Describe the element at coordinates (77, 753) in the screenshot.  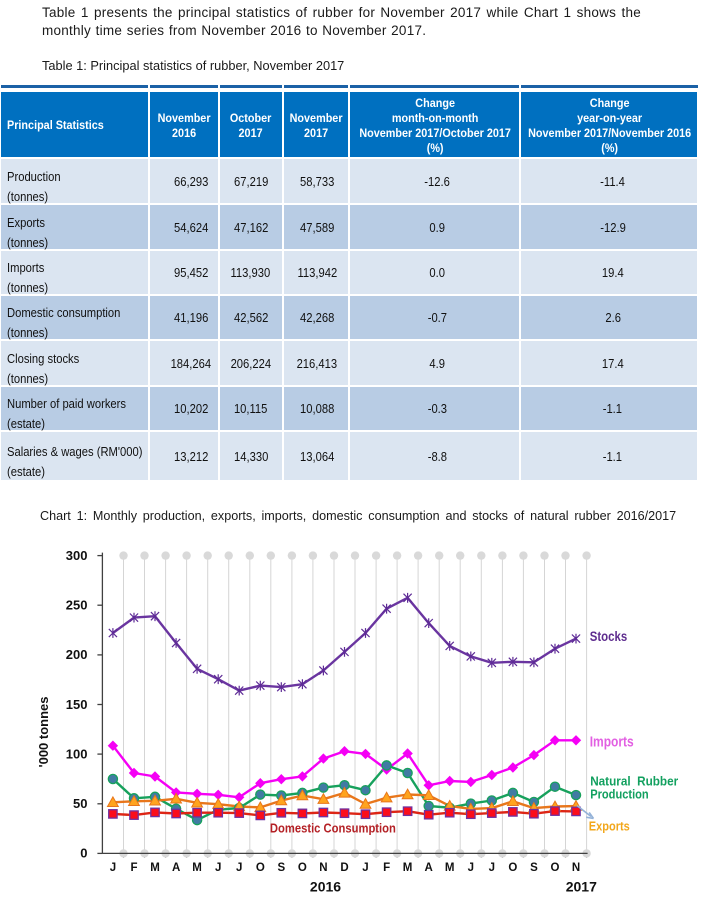
I see `svg-text: 100` at that location.